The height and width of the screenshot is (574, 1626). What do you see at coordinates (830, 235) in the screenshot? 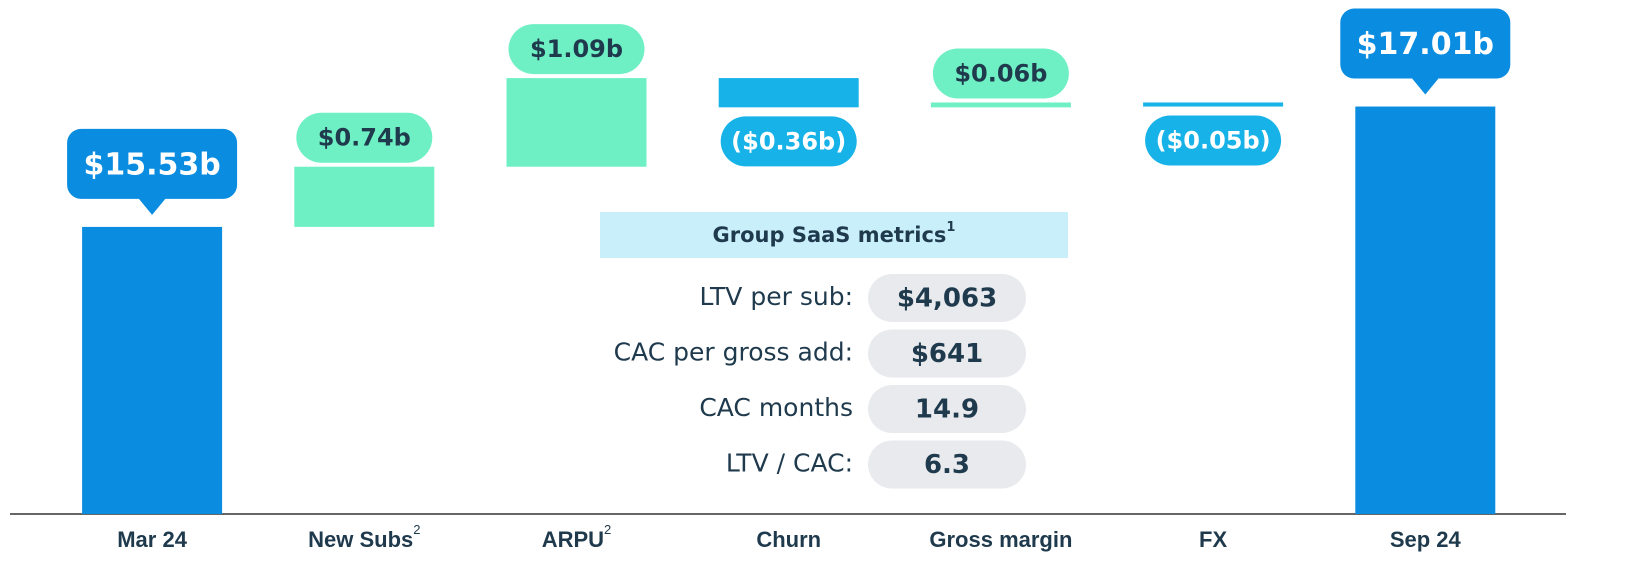
I see `metrics-title-text: Group SaaS metrics` at bounding box center [830, 235].